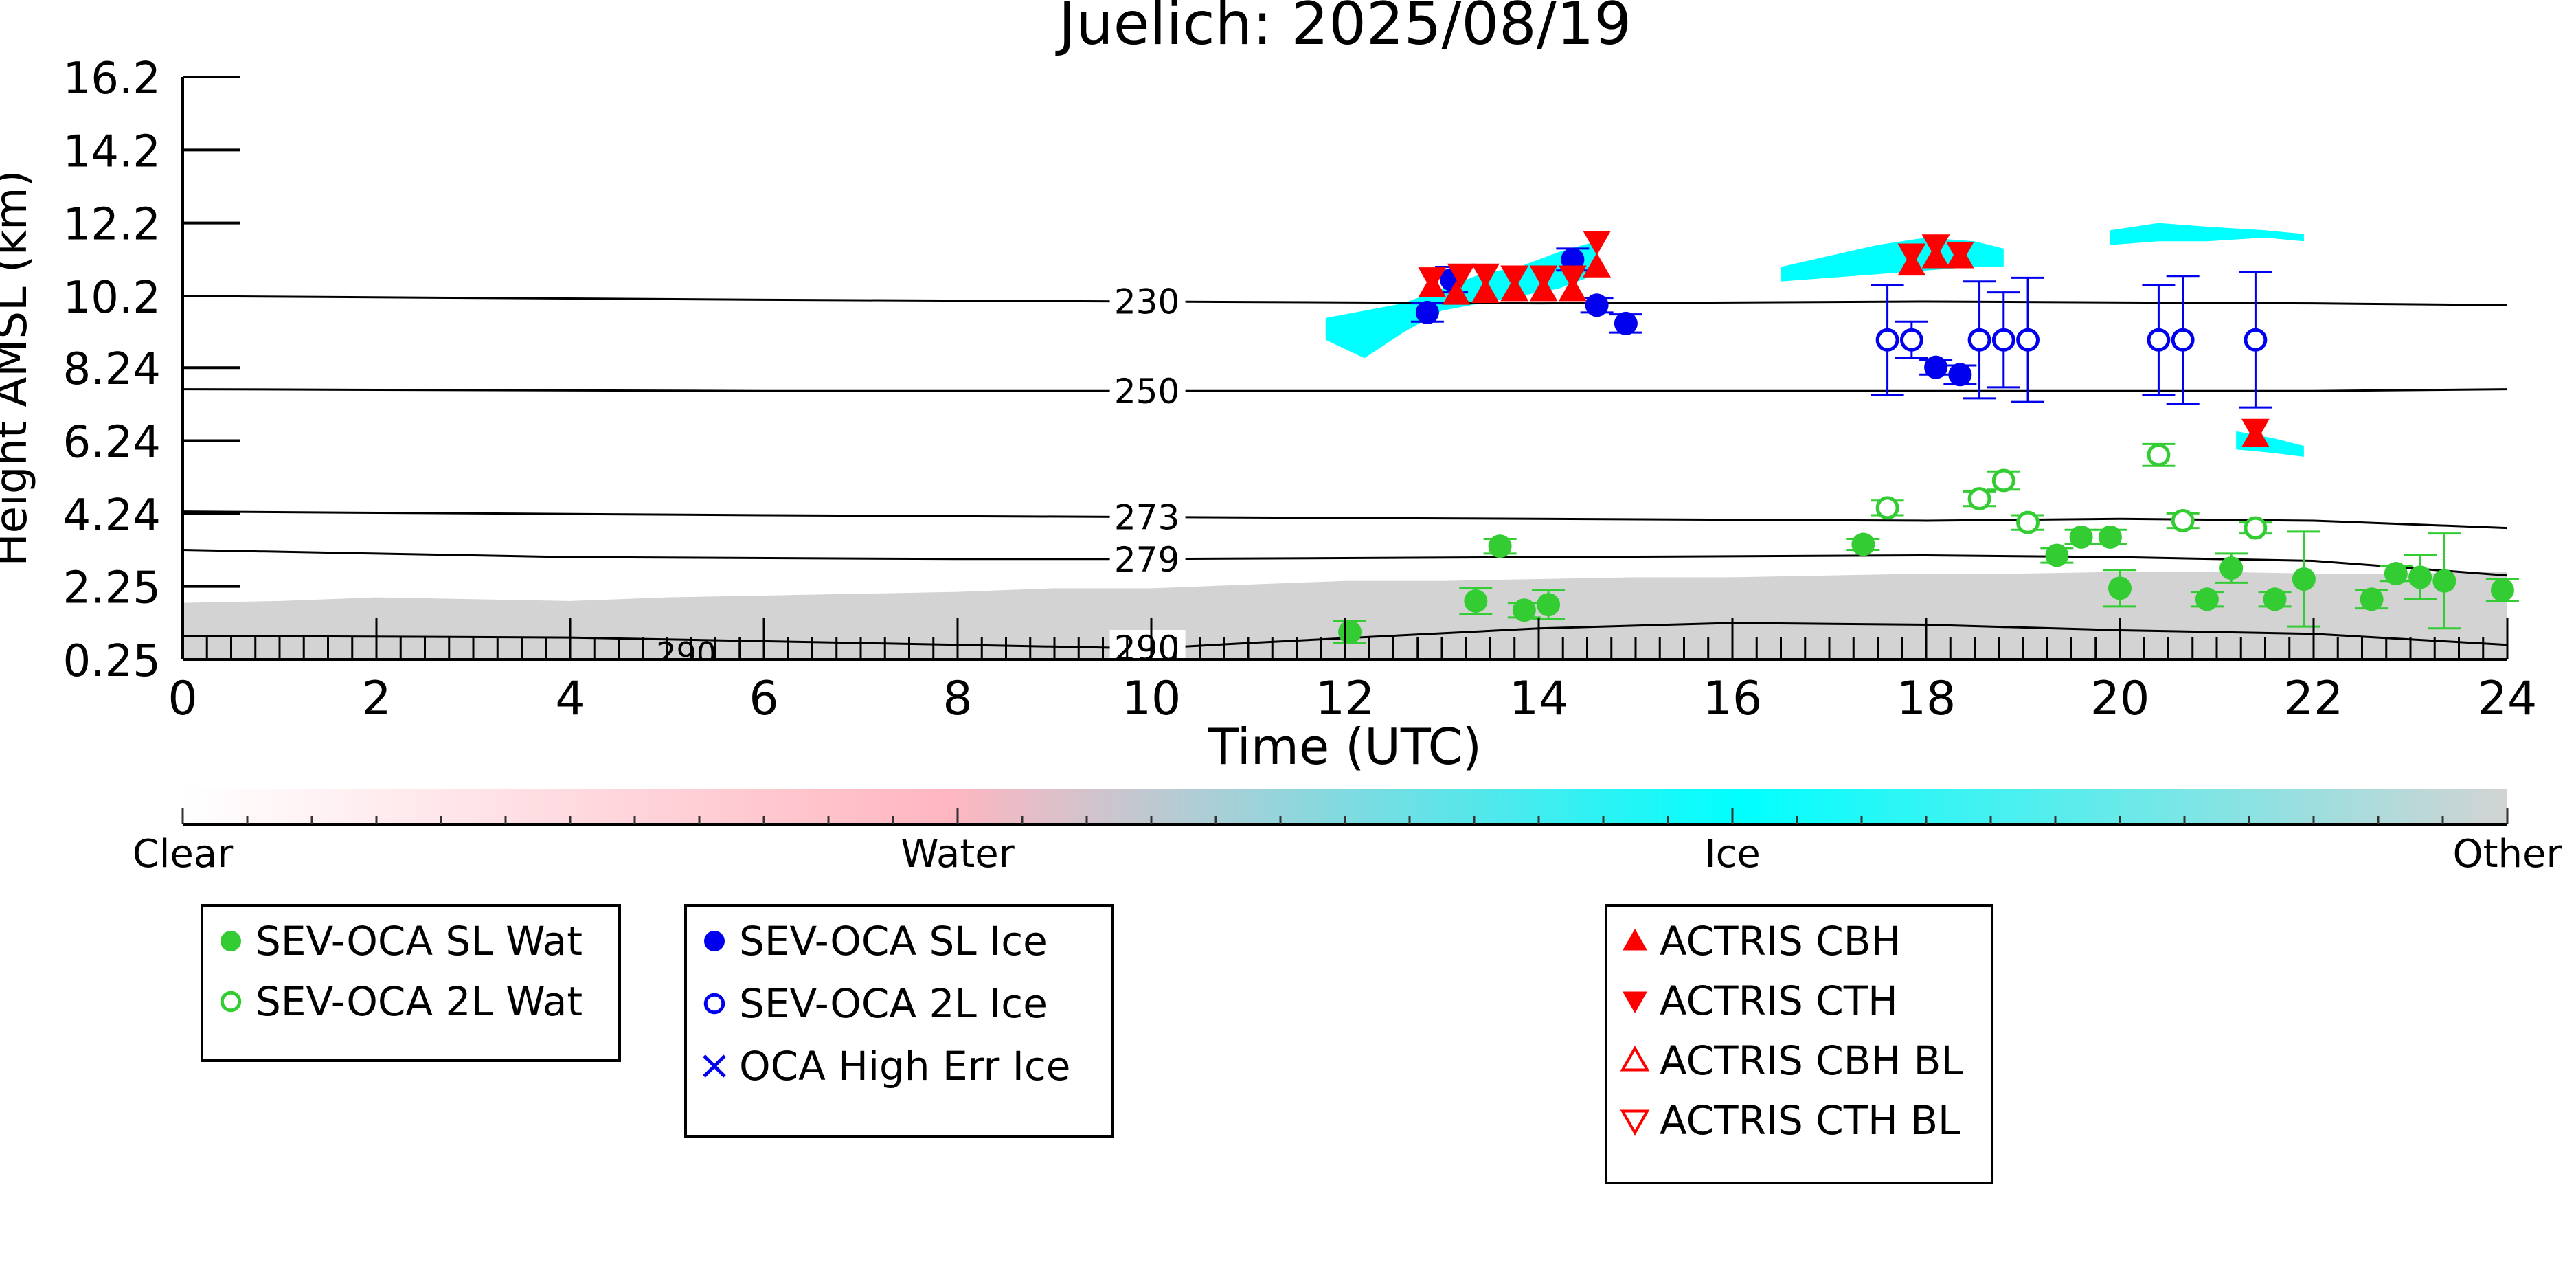 This screenshot has height=1288, width=2576. What do you see at coordinates (112, 79) in the screenshot?
I see `y-tick-label: 16.2` at bounding box center [112, 79].